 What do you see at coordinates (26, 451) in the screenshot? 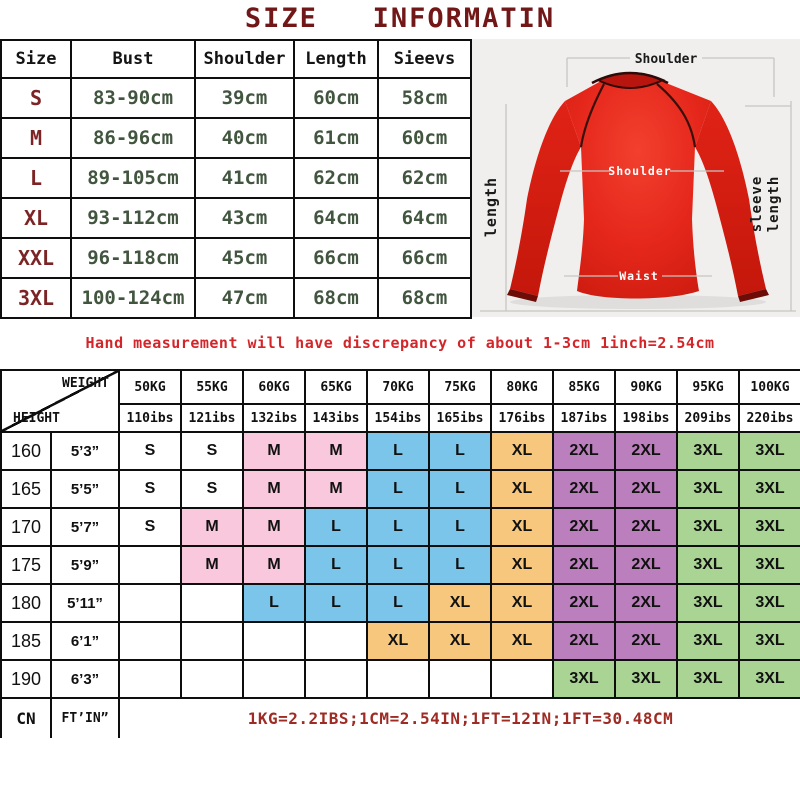
I see `height-cm-cell: 160` at bounding box center [26, 451].